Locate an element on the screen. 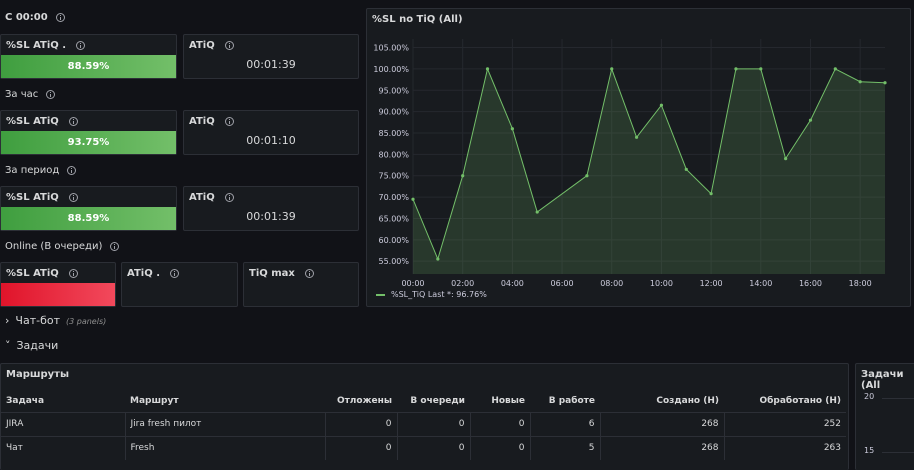 The height and width of the screenshot is (470, 914). stat-panel-s00-sl: %SL ATiQ . 88.59% is located at coordinates (88, 56).